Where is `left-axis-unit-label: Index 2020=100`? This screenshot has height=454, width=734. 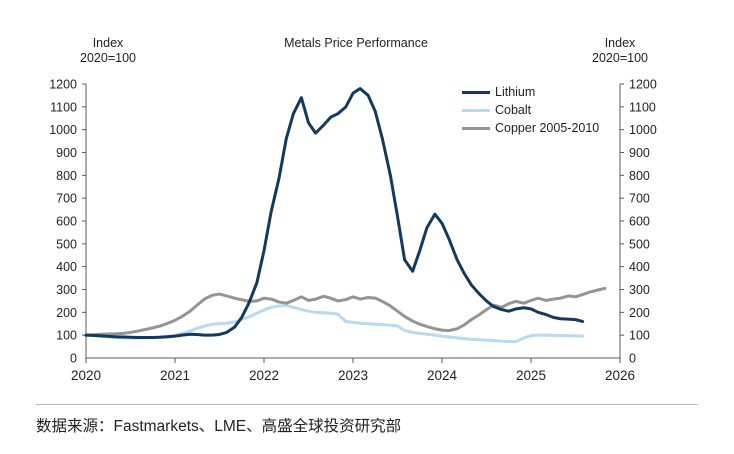
left-axis-unit-label: Index 2020=100 is located at coordinates (108, 51).